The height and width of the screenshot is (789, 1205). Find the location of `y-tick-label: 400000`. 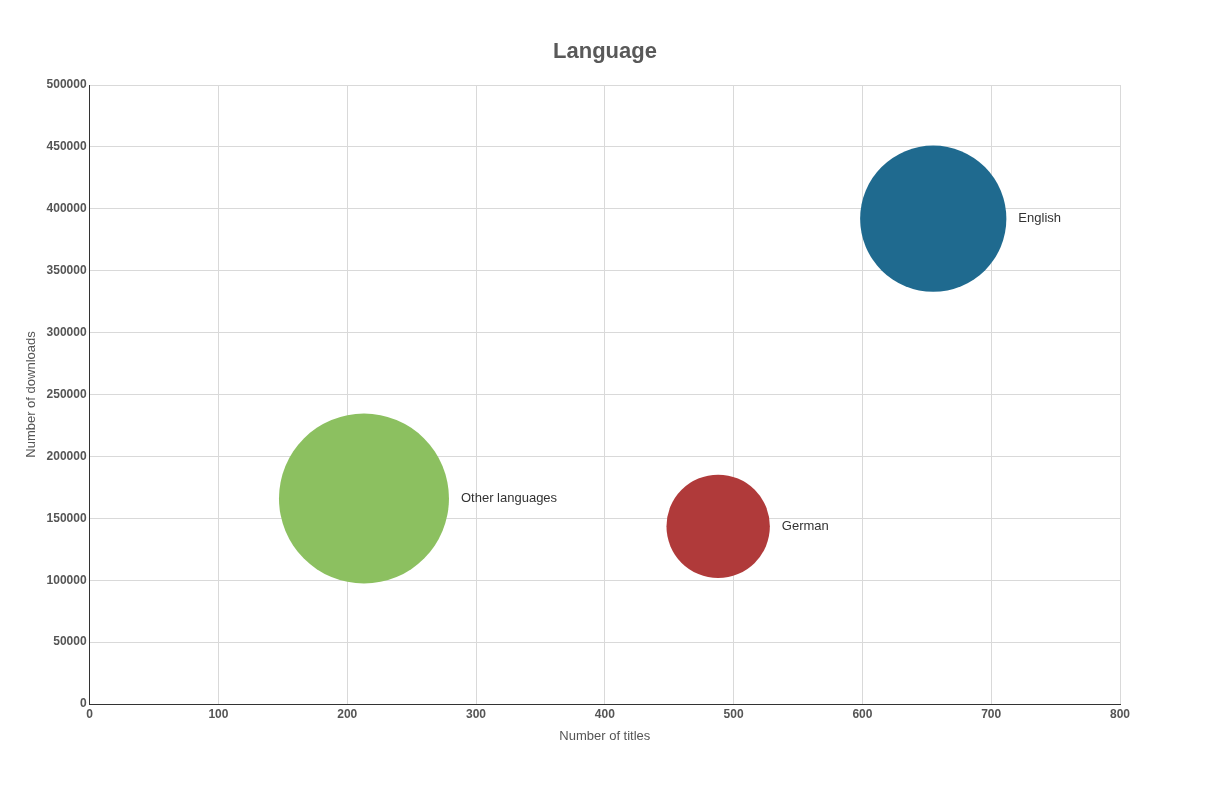

y-tick-label: 400000 is located at coordinates (66, 208).